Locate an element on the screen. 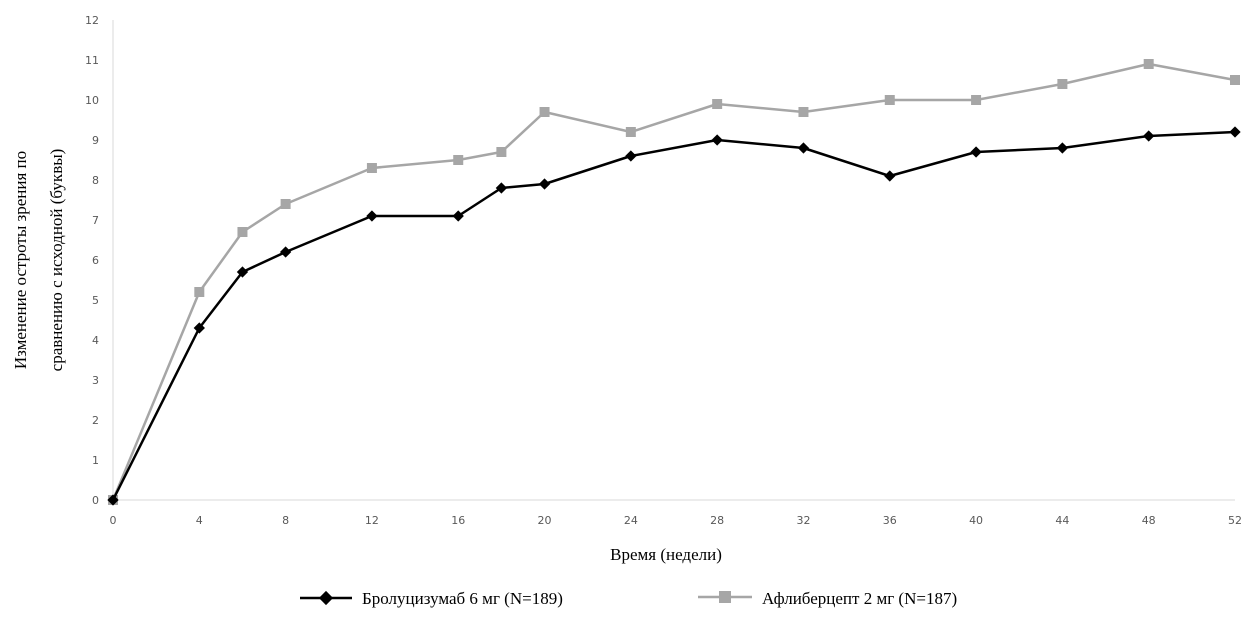 The height and width of the screenshot is (618, 1244). x-tick-label: 0 is located at coordinates (113, 520).